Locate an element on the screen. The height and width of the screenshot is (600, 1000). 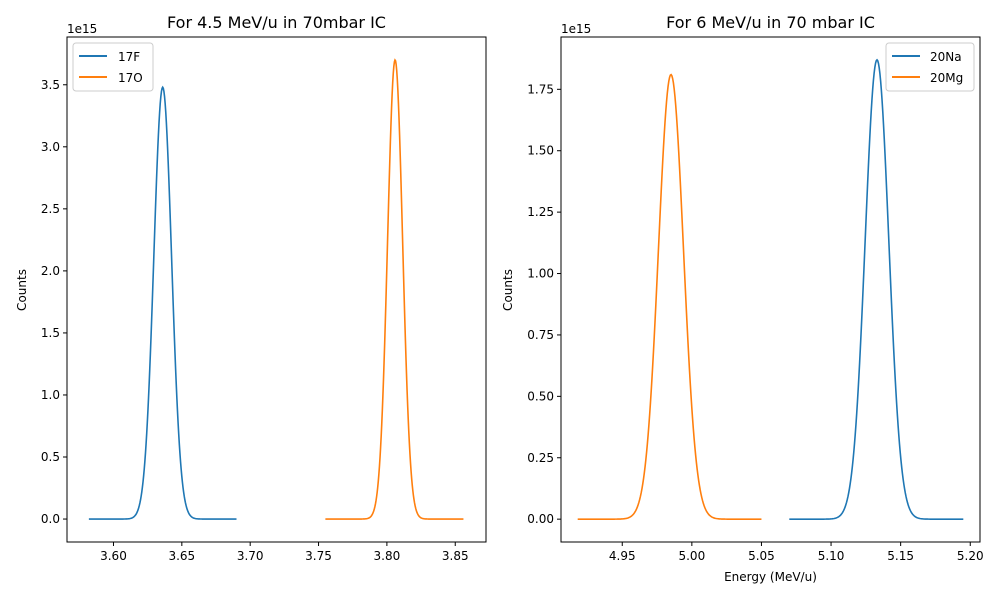
right-series-20na is located at coordinates (876, 289).